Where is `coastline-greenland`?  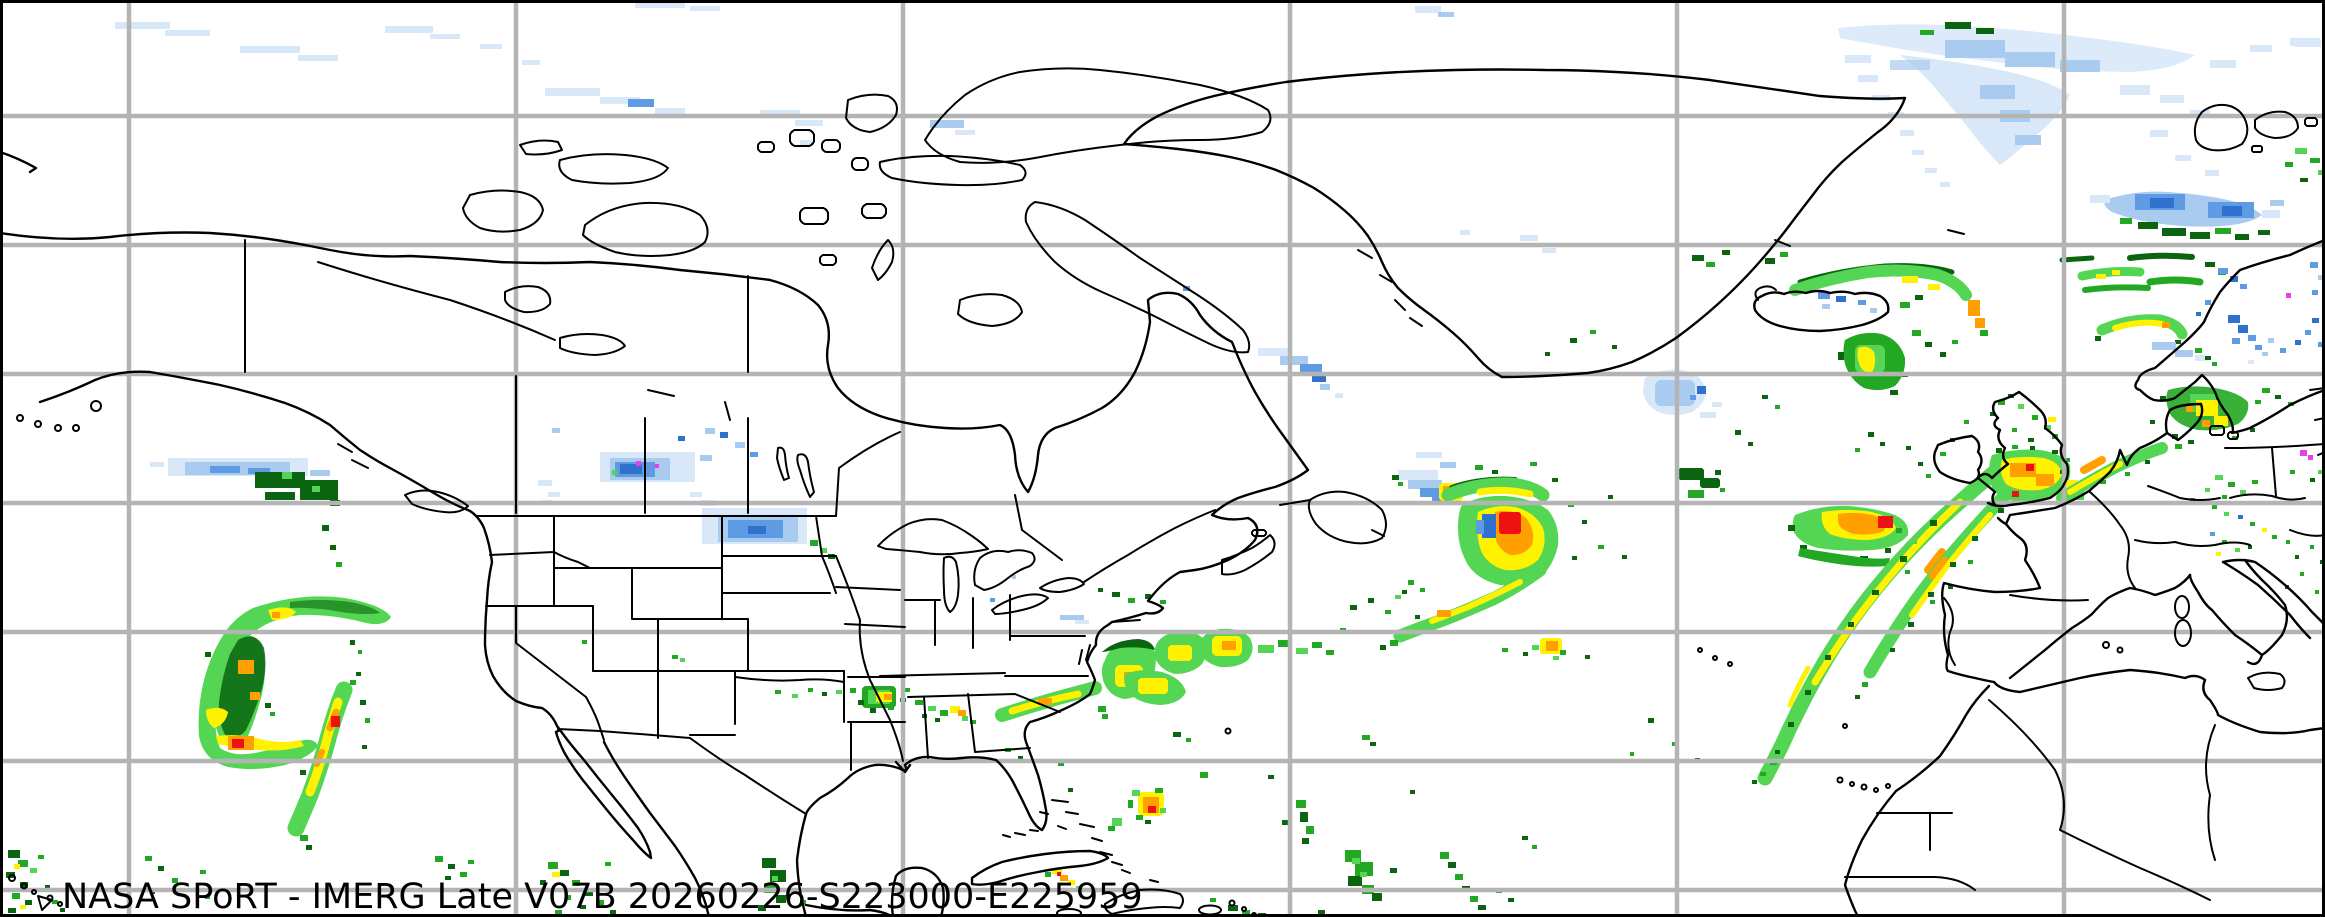 coastline-greenland is located at coordinates (1514, 223).